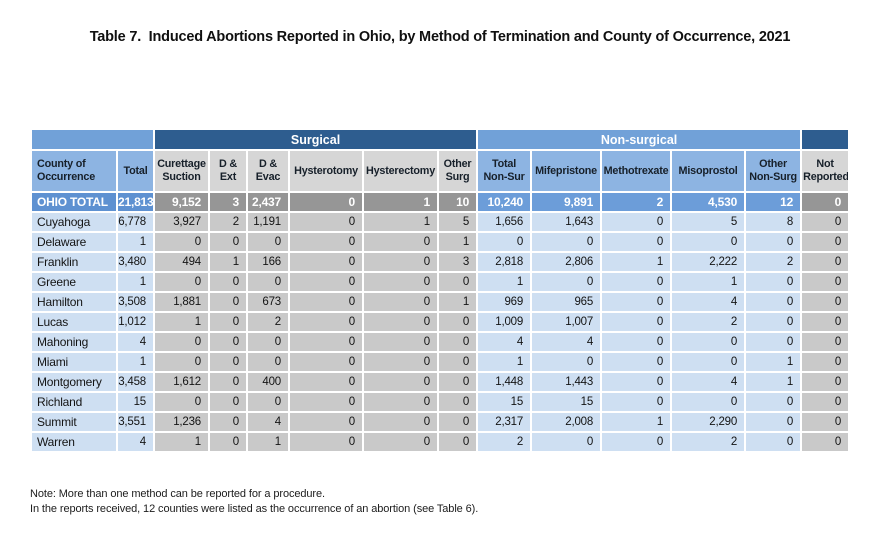 The image size is (880, 552). Describe the element at coordinates (504, 422) in the screenshot. I see `value-cell: 2,317` at that location.